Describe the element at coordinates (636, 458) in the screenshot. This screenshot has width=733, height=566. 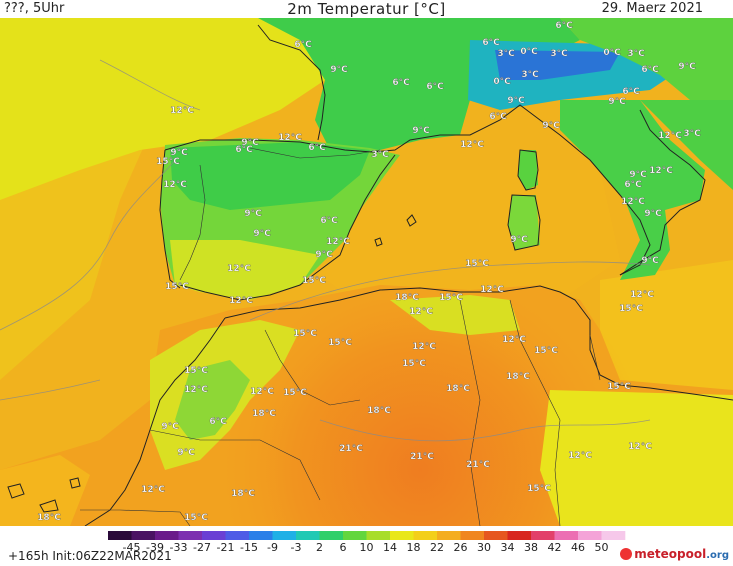
I see `libya-yellow-region` at that location.